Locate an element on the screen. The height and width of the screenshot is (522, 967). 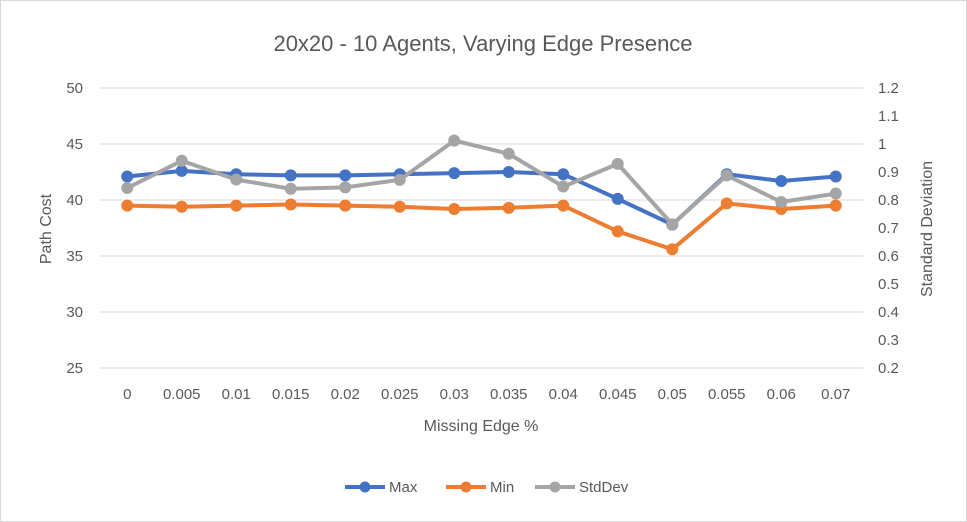
y-tick-label: 35 is located at coordinates (74, 256).